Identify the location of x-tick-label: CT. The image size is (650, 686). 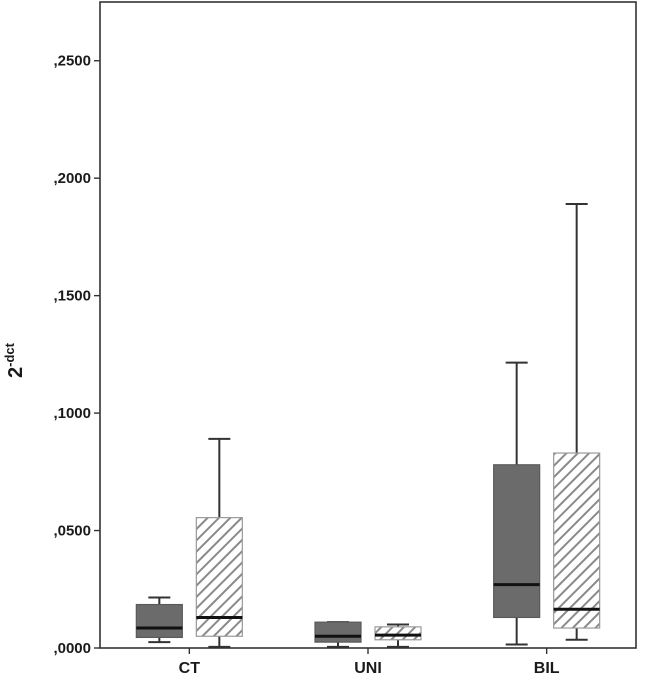
(190, 668).